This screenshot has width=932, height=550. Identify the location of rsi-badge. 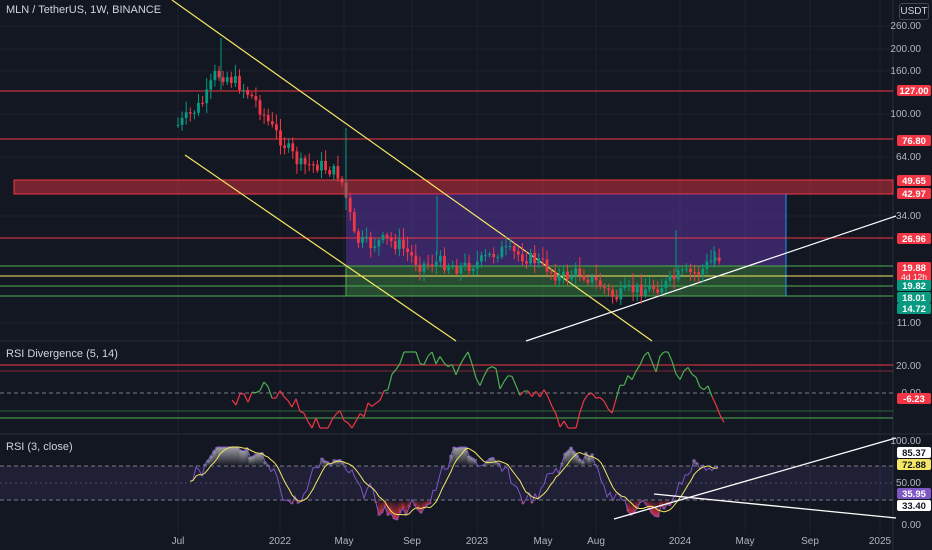
(914, 493).